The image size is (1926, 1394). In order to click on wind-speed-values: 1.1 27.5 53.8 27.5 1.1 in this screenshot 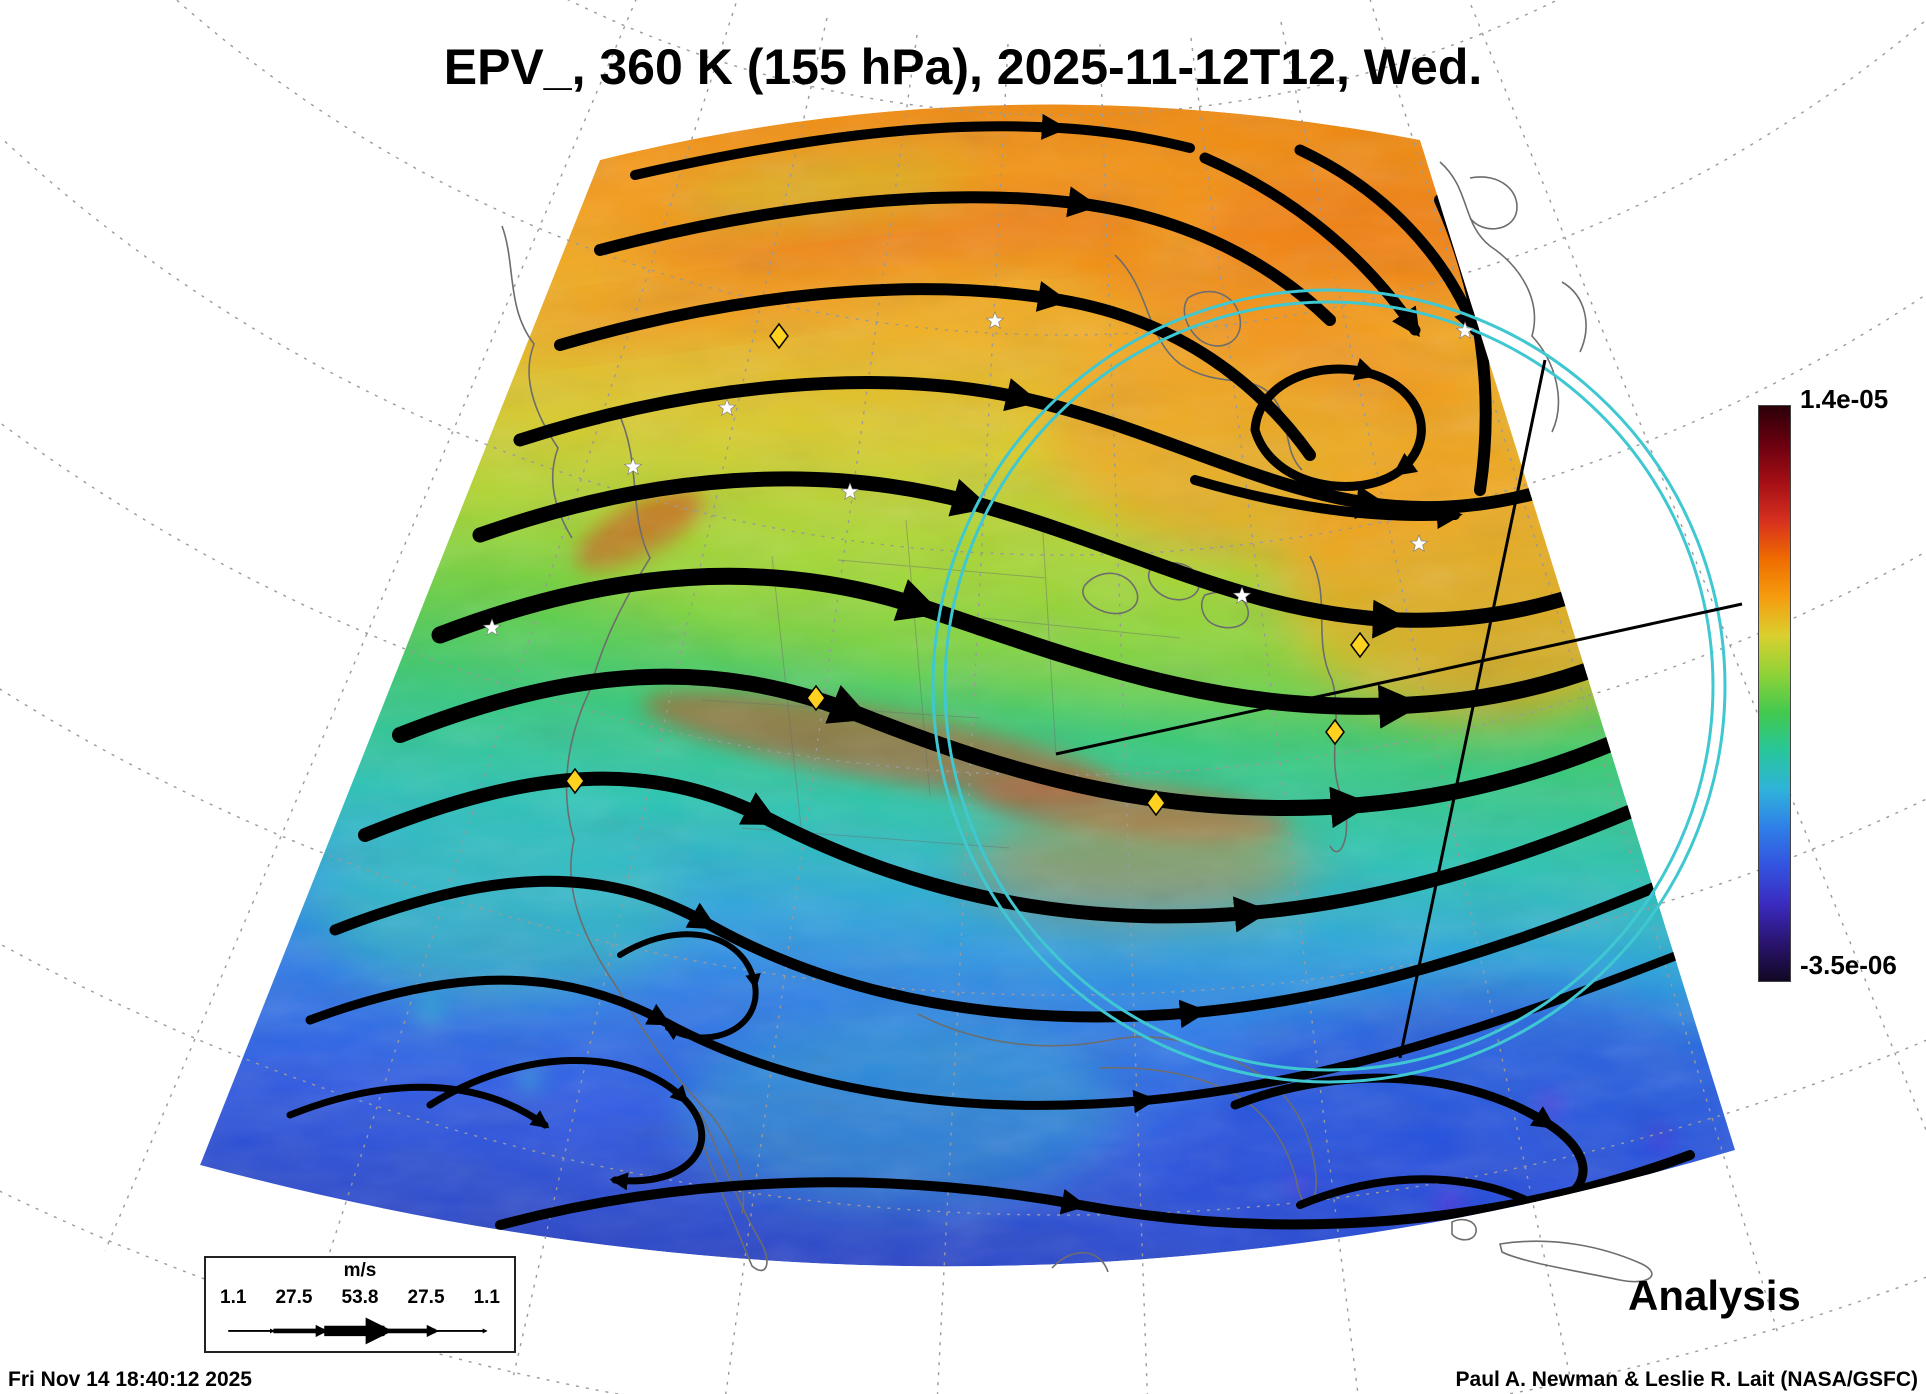, I will do `click(360, 1297)`.